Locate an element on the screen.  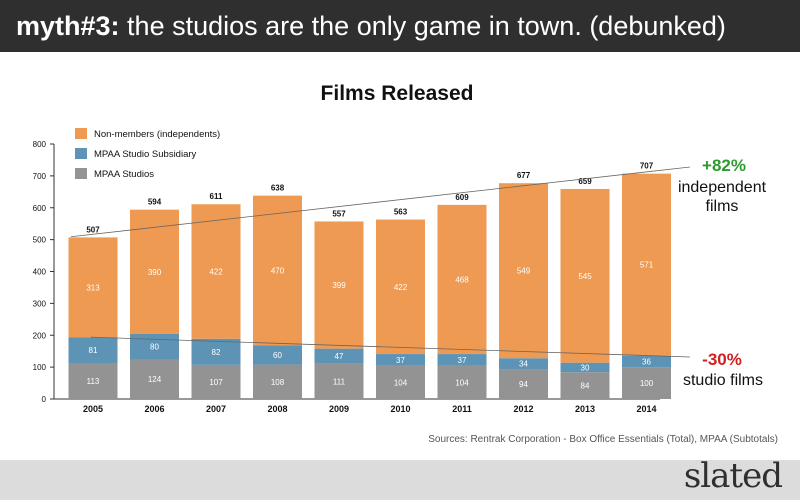
segment-value-label: 34 is located at coordinates (523, 364).